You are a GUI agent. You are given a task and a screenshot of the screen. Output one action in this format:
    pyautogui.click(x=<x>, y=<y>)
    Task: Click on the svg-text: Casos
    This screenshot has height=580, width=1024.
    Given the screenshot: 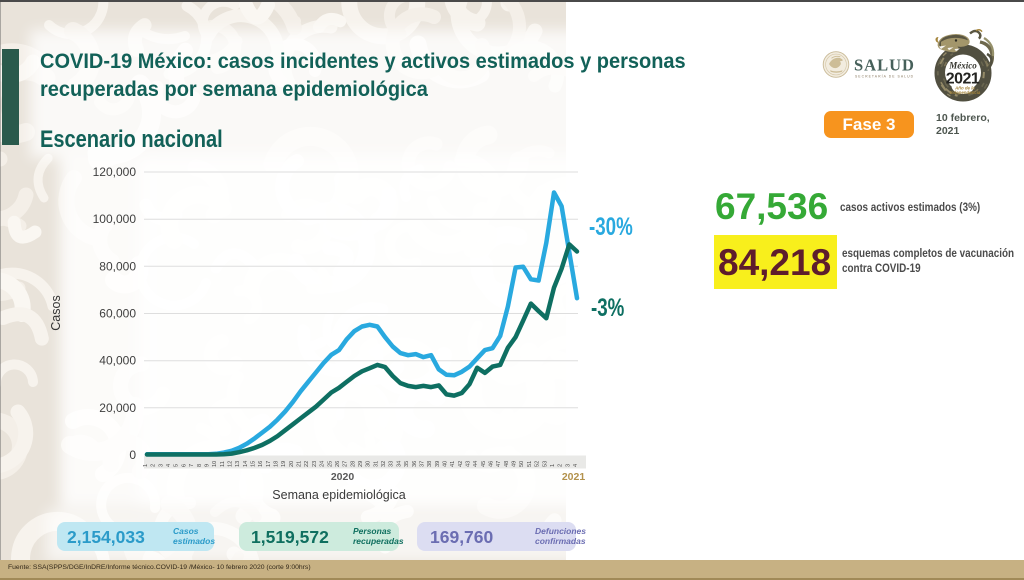 What is the action you would take?
    pyautogui.click(x=56, y=312)
    